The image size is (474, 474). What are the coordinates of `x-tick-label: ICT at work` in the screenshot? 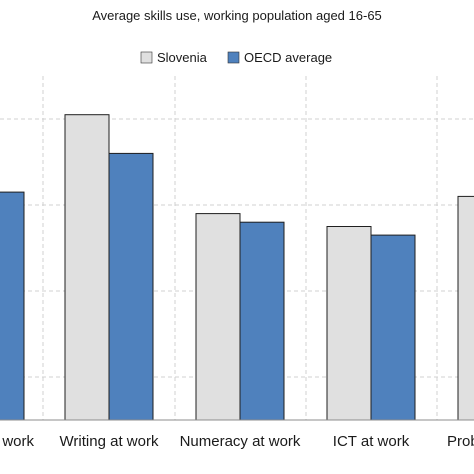 It's located at (371, 441).